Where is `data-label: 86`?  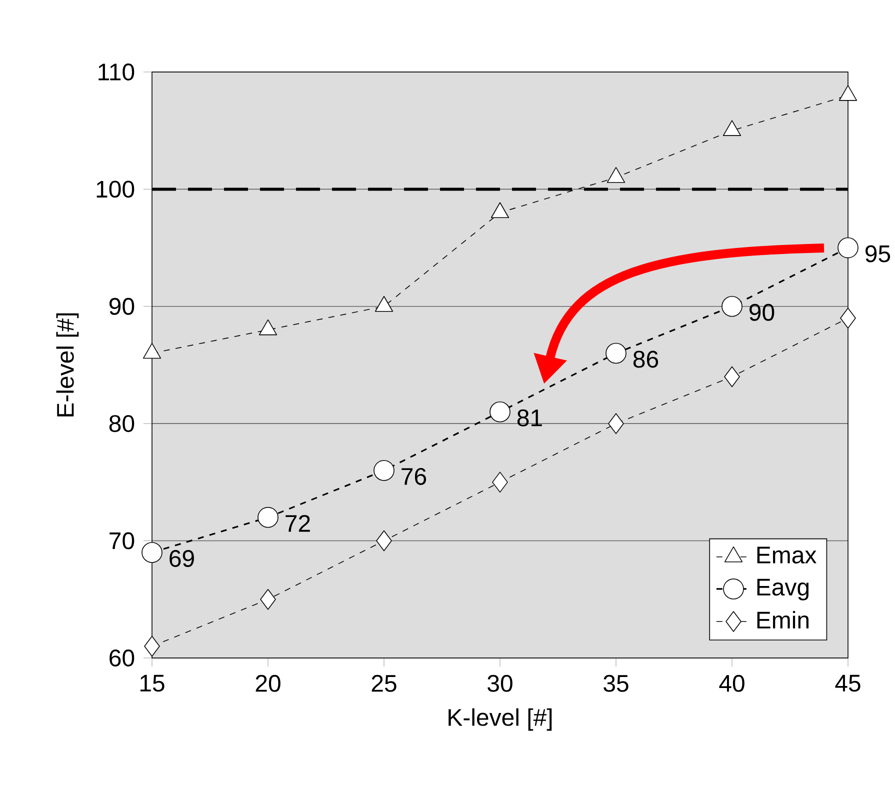
data-label: 86 is located at coordinates (645, 359).